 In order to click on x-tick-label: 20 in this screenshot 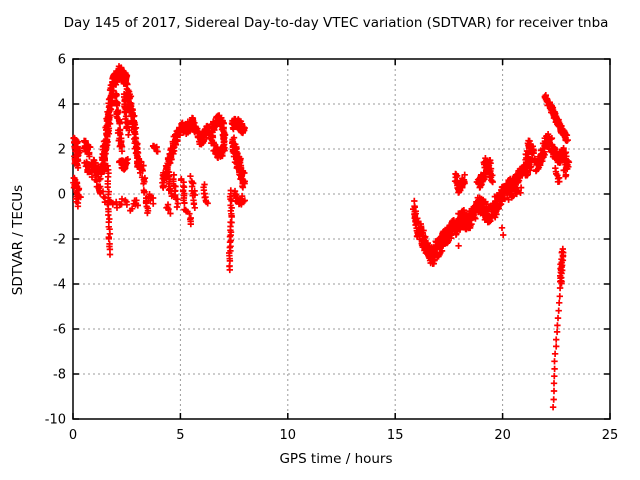, I will do `click(502, 435)`.